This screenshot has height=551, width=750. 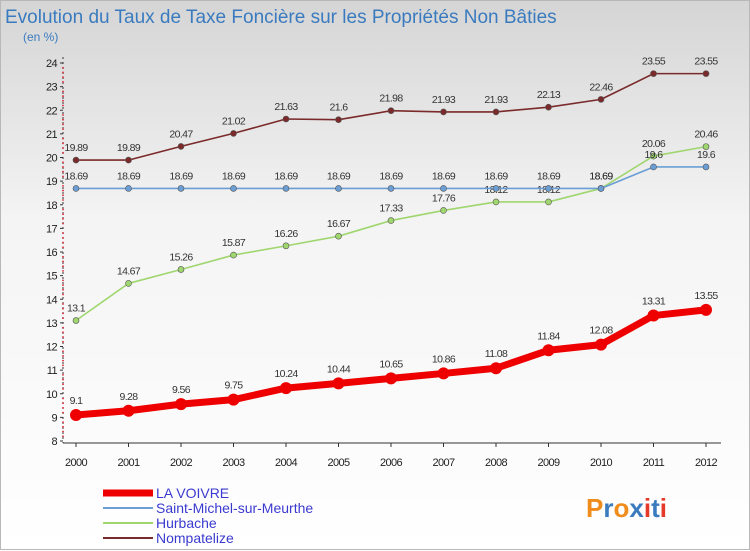 What do you see at coordinates (195, 538) in the screenshot?
I see `legend-label: Nompatelize` at bounding box center [195, 538].